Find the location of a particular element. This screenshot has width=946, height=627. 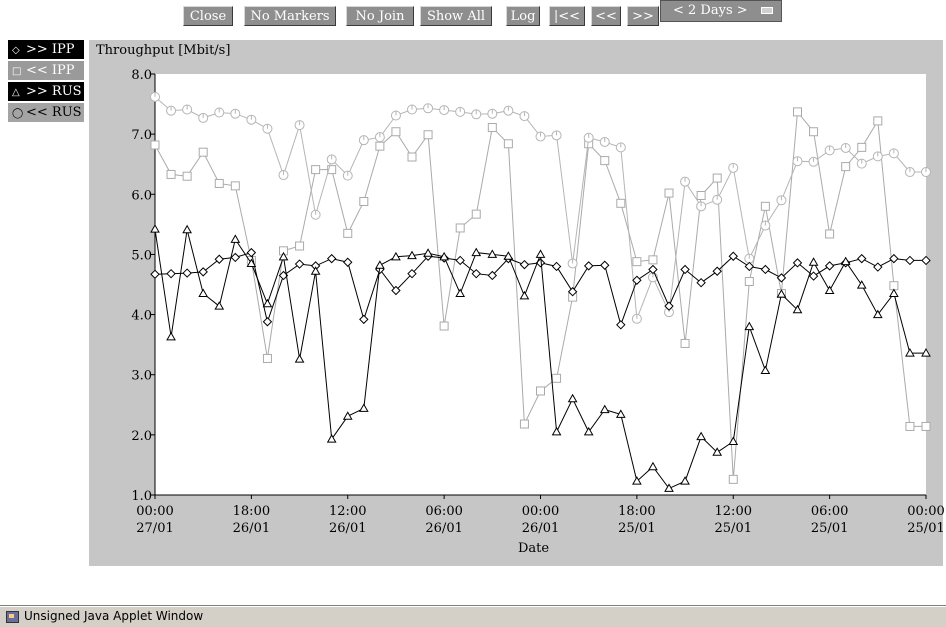

y-tick-label: 3.0 is located at coordinates (141, 376).